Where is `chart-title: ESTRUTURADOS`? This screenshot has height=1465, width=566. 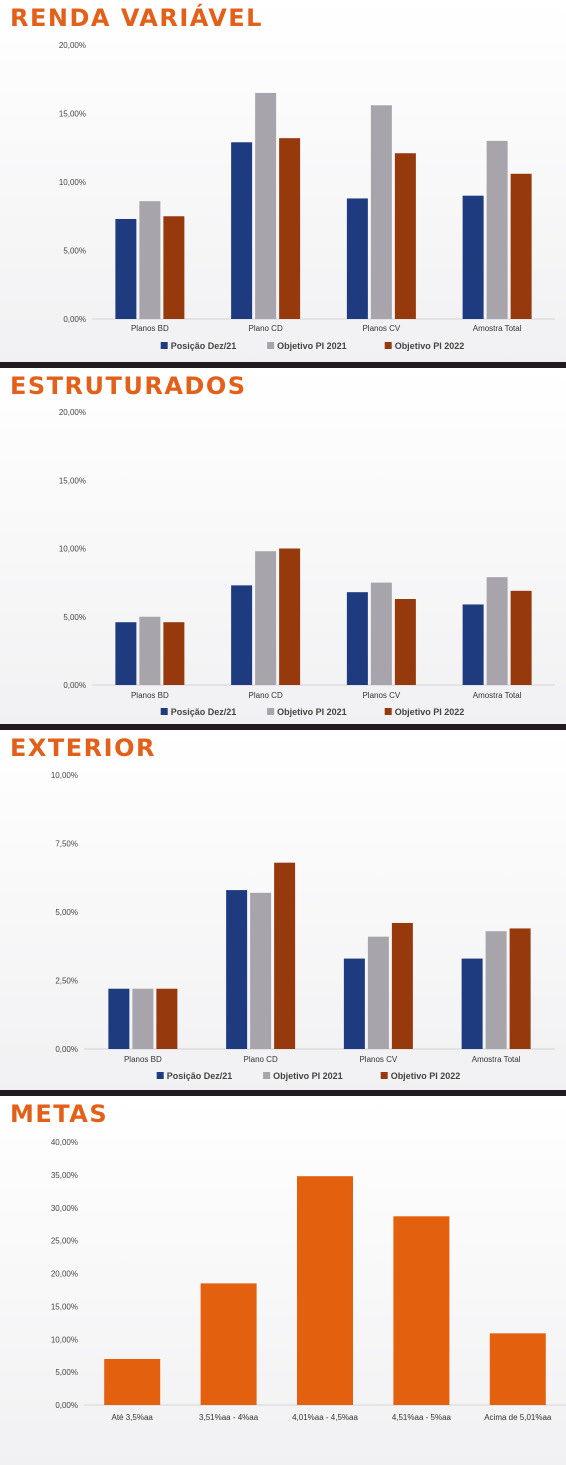
chart-title: ESTRUTURADOS is located at coordinates (128, 386).